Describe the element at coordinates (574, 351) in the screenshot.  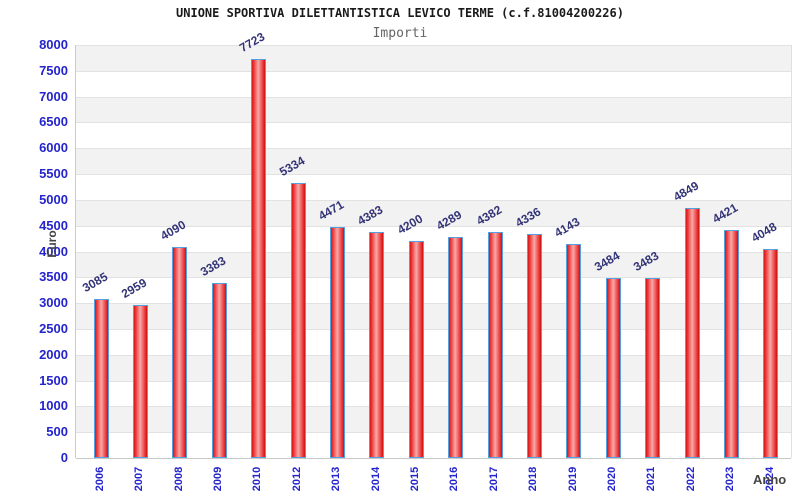
I see `bar-2019` at that location.